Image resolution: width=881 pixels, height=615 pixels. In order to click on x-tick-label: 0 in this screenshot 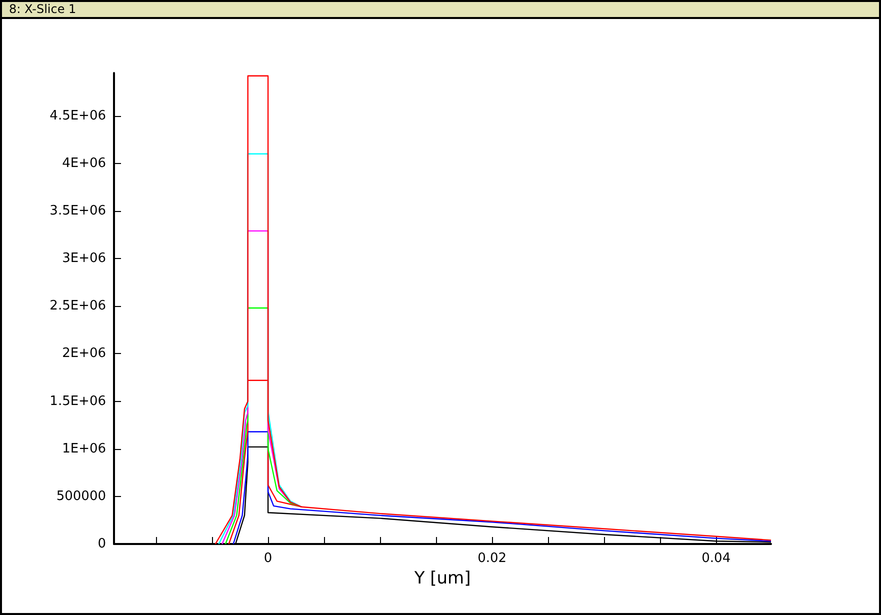, I will do `click(268, 558)`.